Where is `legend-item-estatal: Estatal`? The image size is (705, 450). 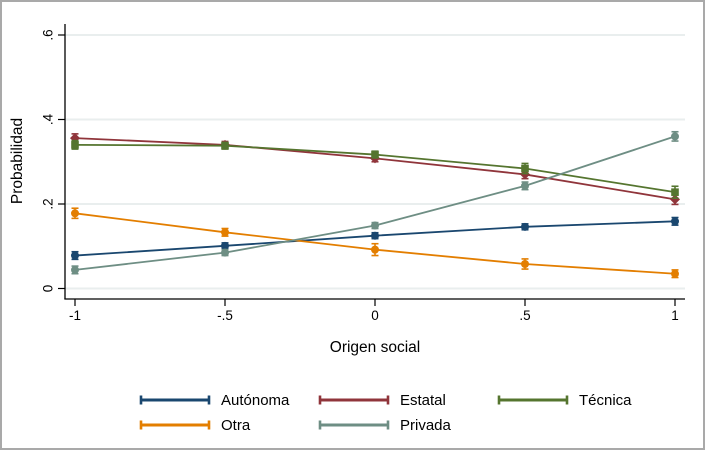
legend-item-estatal: Estatal is located at coordinates (381, 400).